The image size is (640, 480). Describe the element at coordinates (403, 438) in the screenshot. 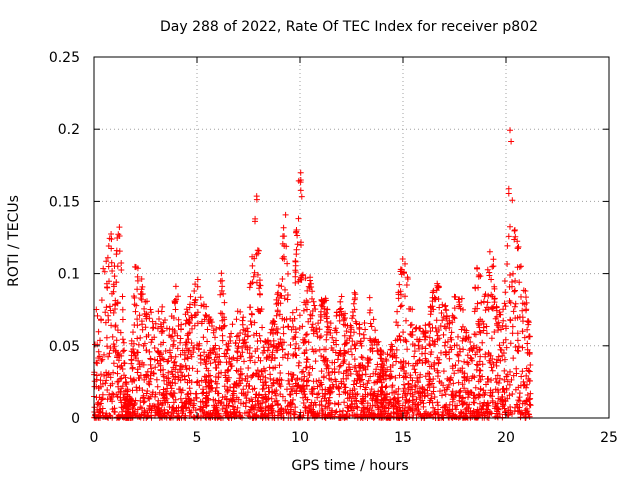

I see `x-tick-label: 15` at that location.